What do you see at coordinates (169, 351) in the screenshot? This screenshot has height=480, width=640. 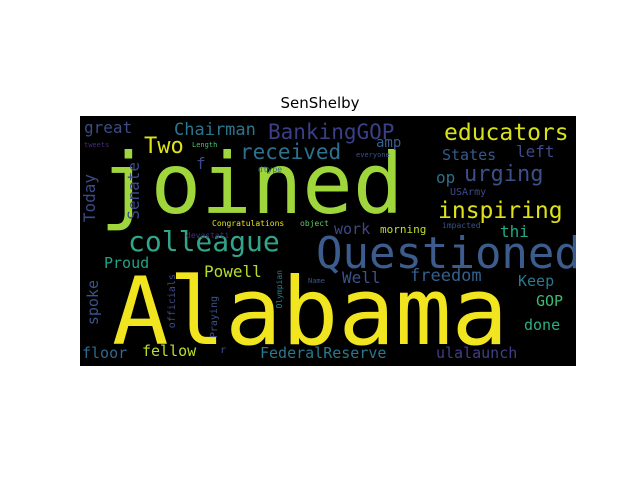 I see `word-fellow: fellow` at bounding box center [169, 351].